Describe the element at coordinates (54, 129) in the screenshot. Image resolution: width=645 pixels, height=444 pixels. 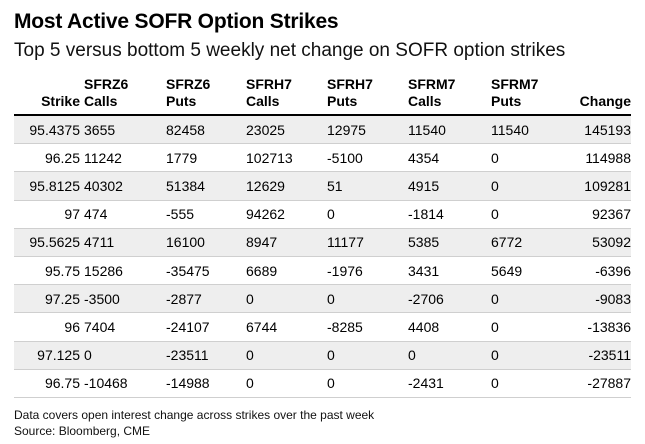
I see `table-cell: 95.4375` at that location.